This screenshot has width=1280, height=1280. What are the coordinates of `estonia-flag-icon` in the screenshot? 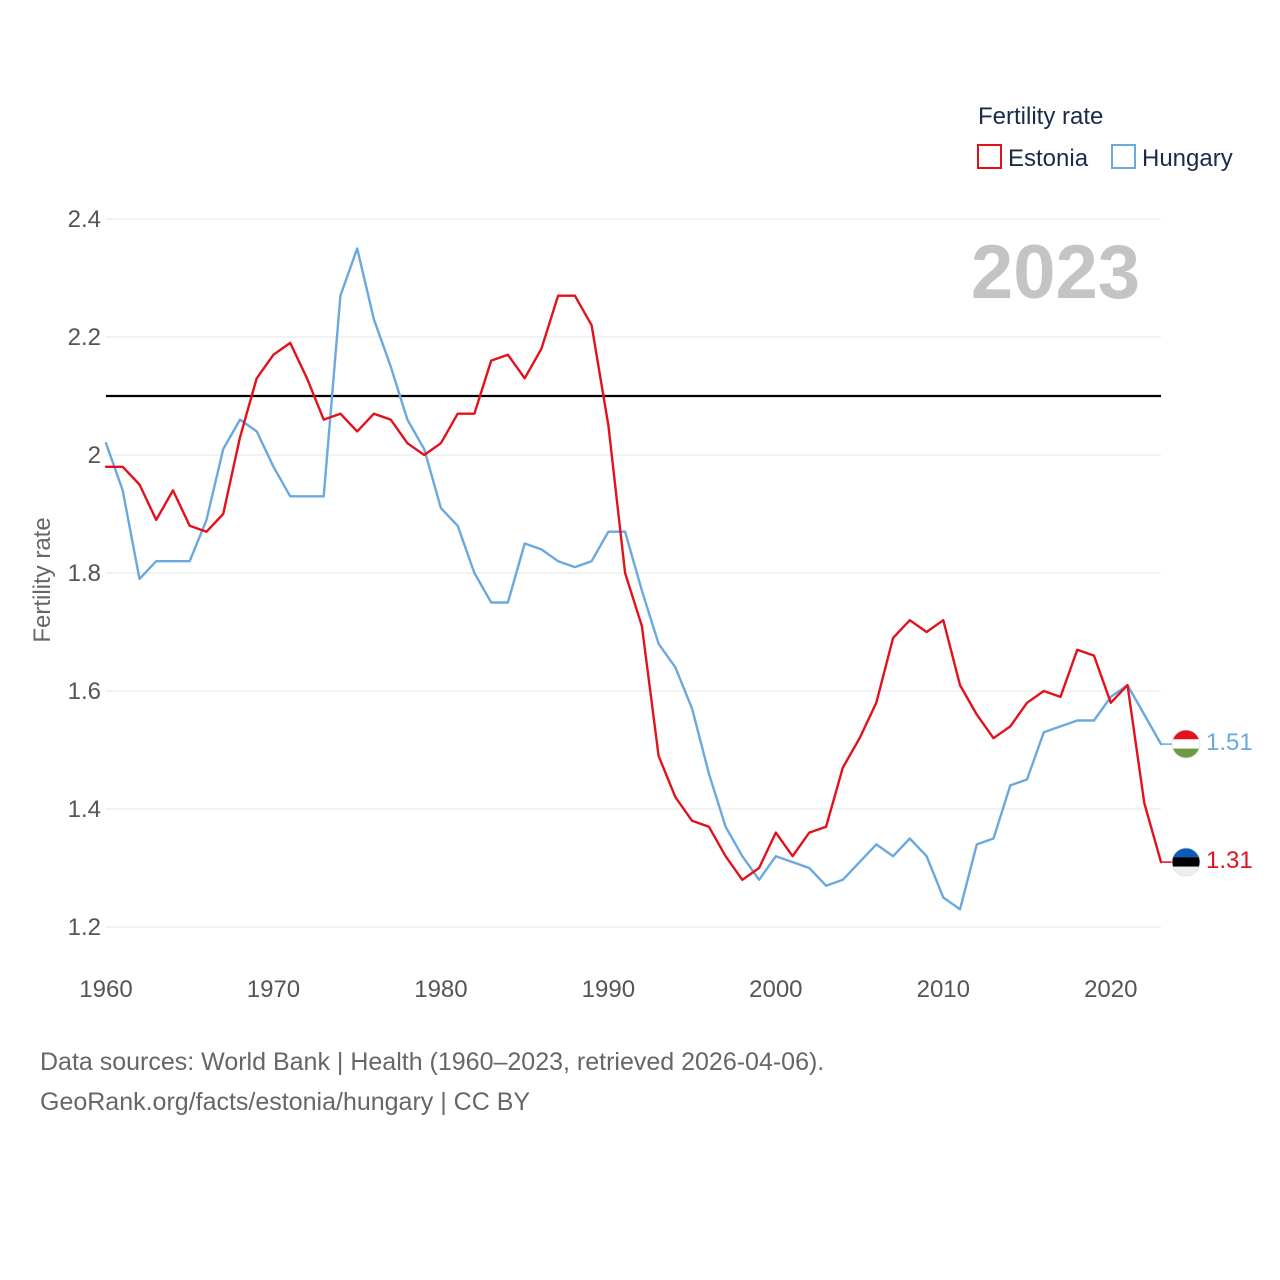 It's located at (1186, 862).